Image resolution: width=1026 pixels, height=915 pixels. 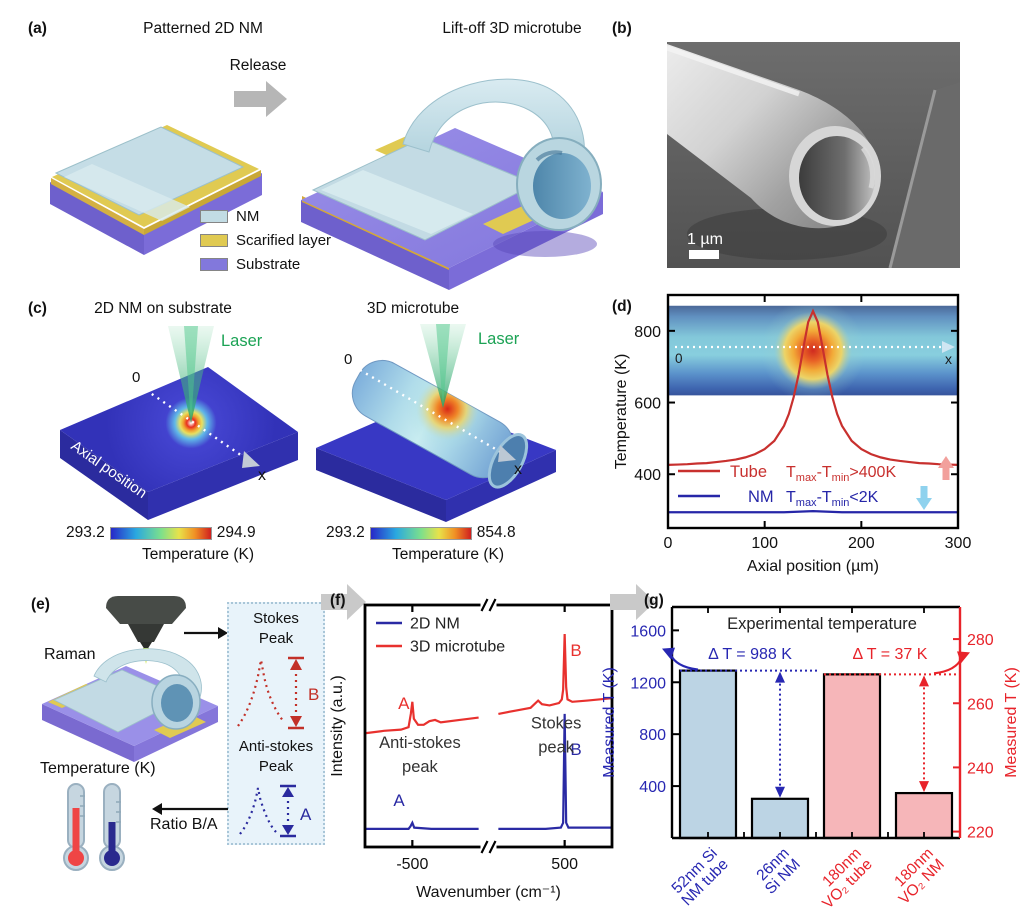 What do you see at coordinates (98, 768) in the screenshot?
I see `temperature-label: Temperature (K)` at bounding box center [98, 768].